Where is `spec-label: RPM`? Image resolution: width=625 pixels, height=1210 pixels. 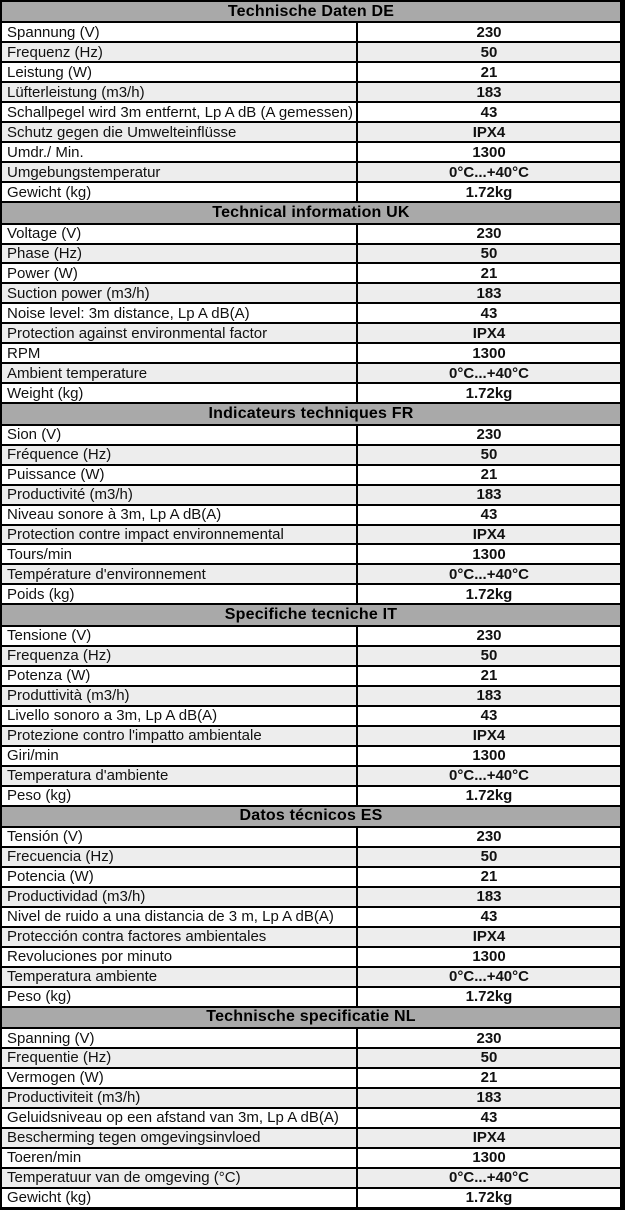 spec-label: RPM is located at coordinates (180, 353).